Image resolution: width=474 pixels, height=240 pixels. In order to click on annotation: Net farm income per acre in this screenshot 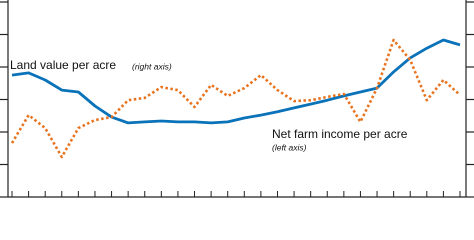, I will do `click(340, 134)`.